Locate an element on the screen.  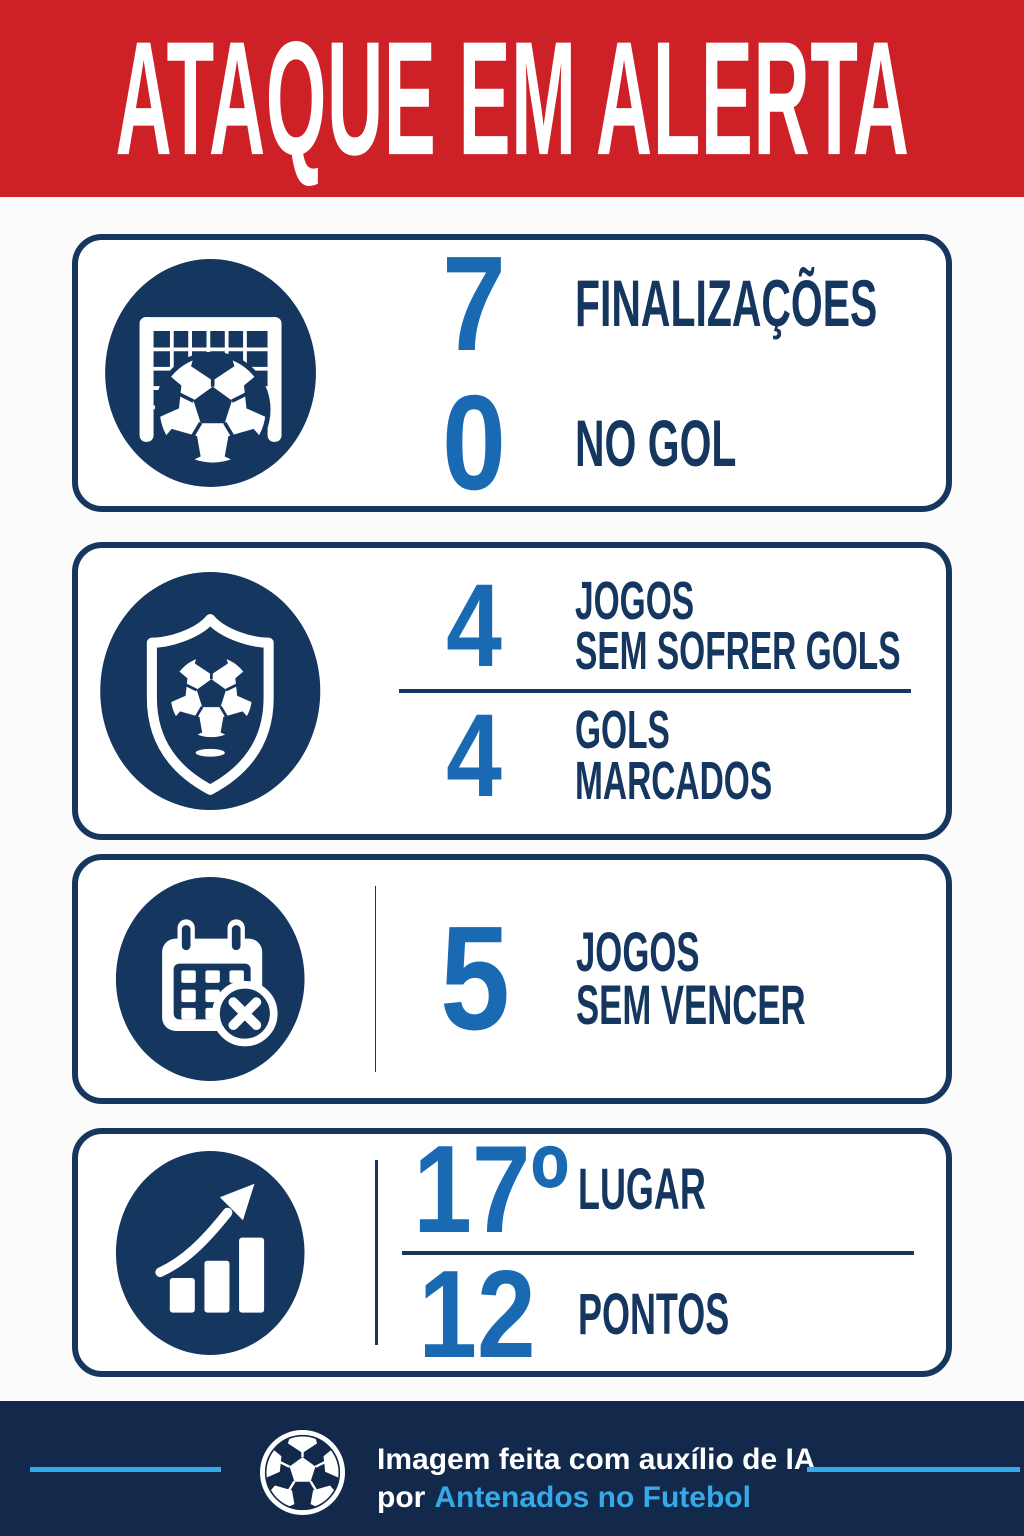
rank-trend-up-icon is located at coordinates (210, 1252).